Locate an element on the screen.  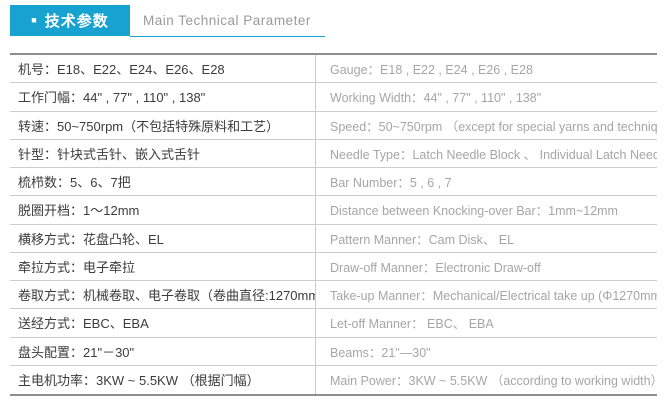
param-cell-cn: 牵拉方式：电子牵拉 is located at coordinates (163, 266).